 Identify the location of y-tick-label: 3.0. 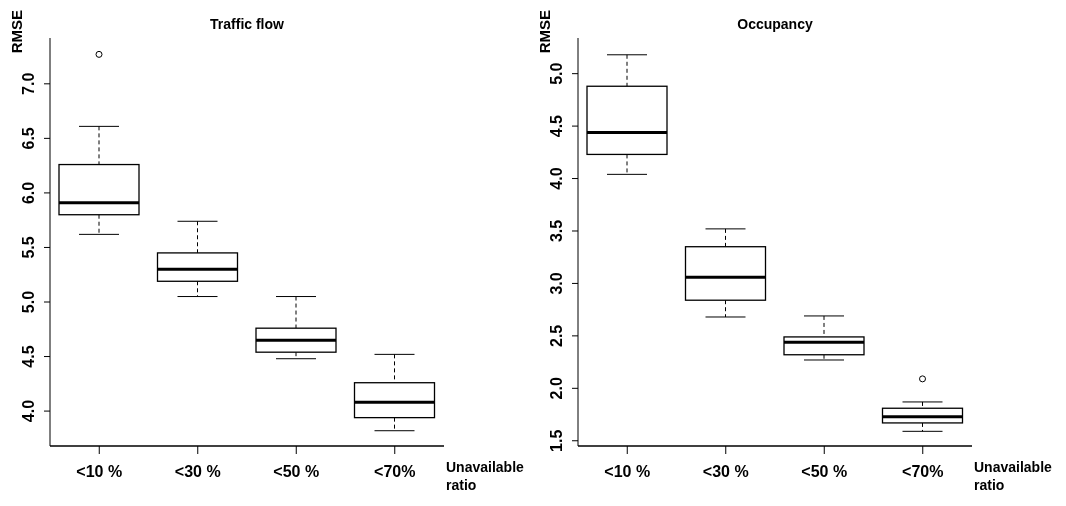
(556, 283).